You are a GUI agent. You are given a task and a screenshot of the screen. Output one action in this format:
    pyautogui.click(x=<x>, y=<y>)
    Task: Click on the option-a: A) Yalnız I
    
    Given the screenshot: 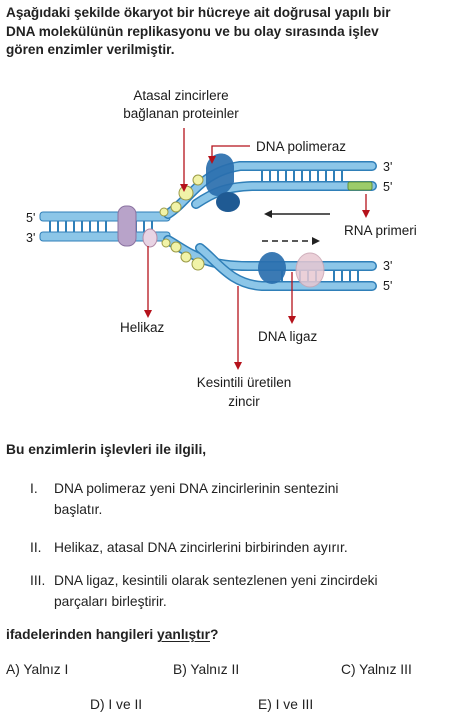 What is the action you would take?
    pyautogui.click(x=37, y=669)
    